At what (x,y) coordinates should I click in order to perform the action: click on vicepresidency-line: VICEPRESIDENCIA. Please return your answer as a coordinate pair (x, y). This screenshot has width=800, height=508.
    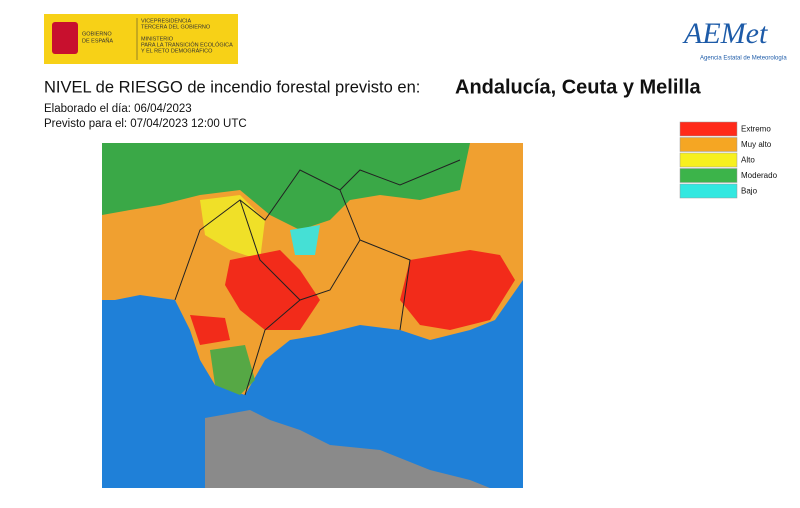
    Looking at the image, I should click on (166, 21).